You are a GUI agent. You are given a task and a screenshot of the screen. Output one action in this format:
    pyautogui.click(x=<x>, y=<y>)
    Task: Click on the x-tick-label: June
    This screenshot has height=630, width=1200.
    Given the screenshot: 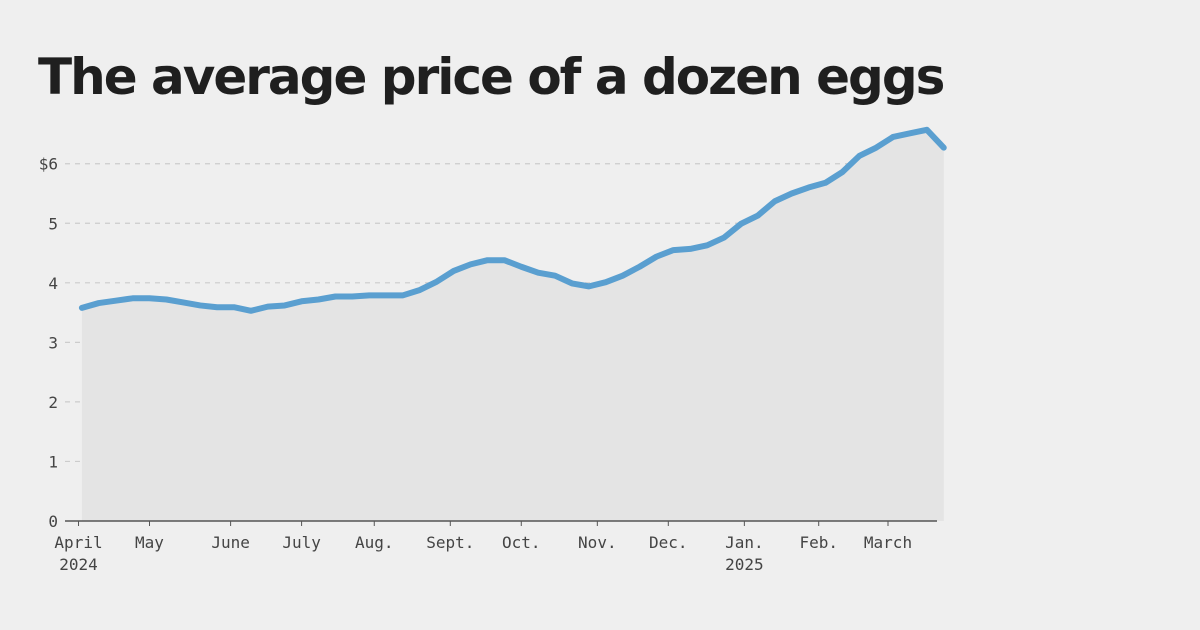 What is the action you would take?
    pyautogui.click(x=230, y=542)
    